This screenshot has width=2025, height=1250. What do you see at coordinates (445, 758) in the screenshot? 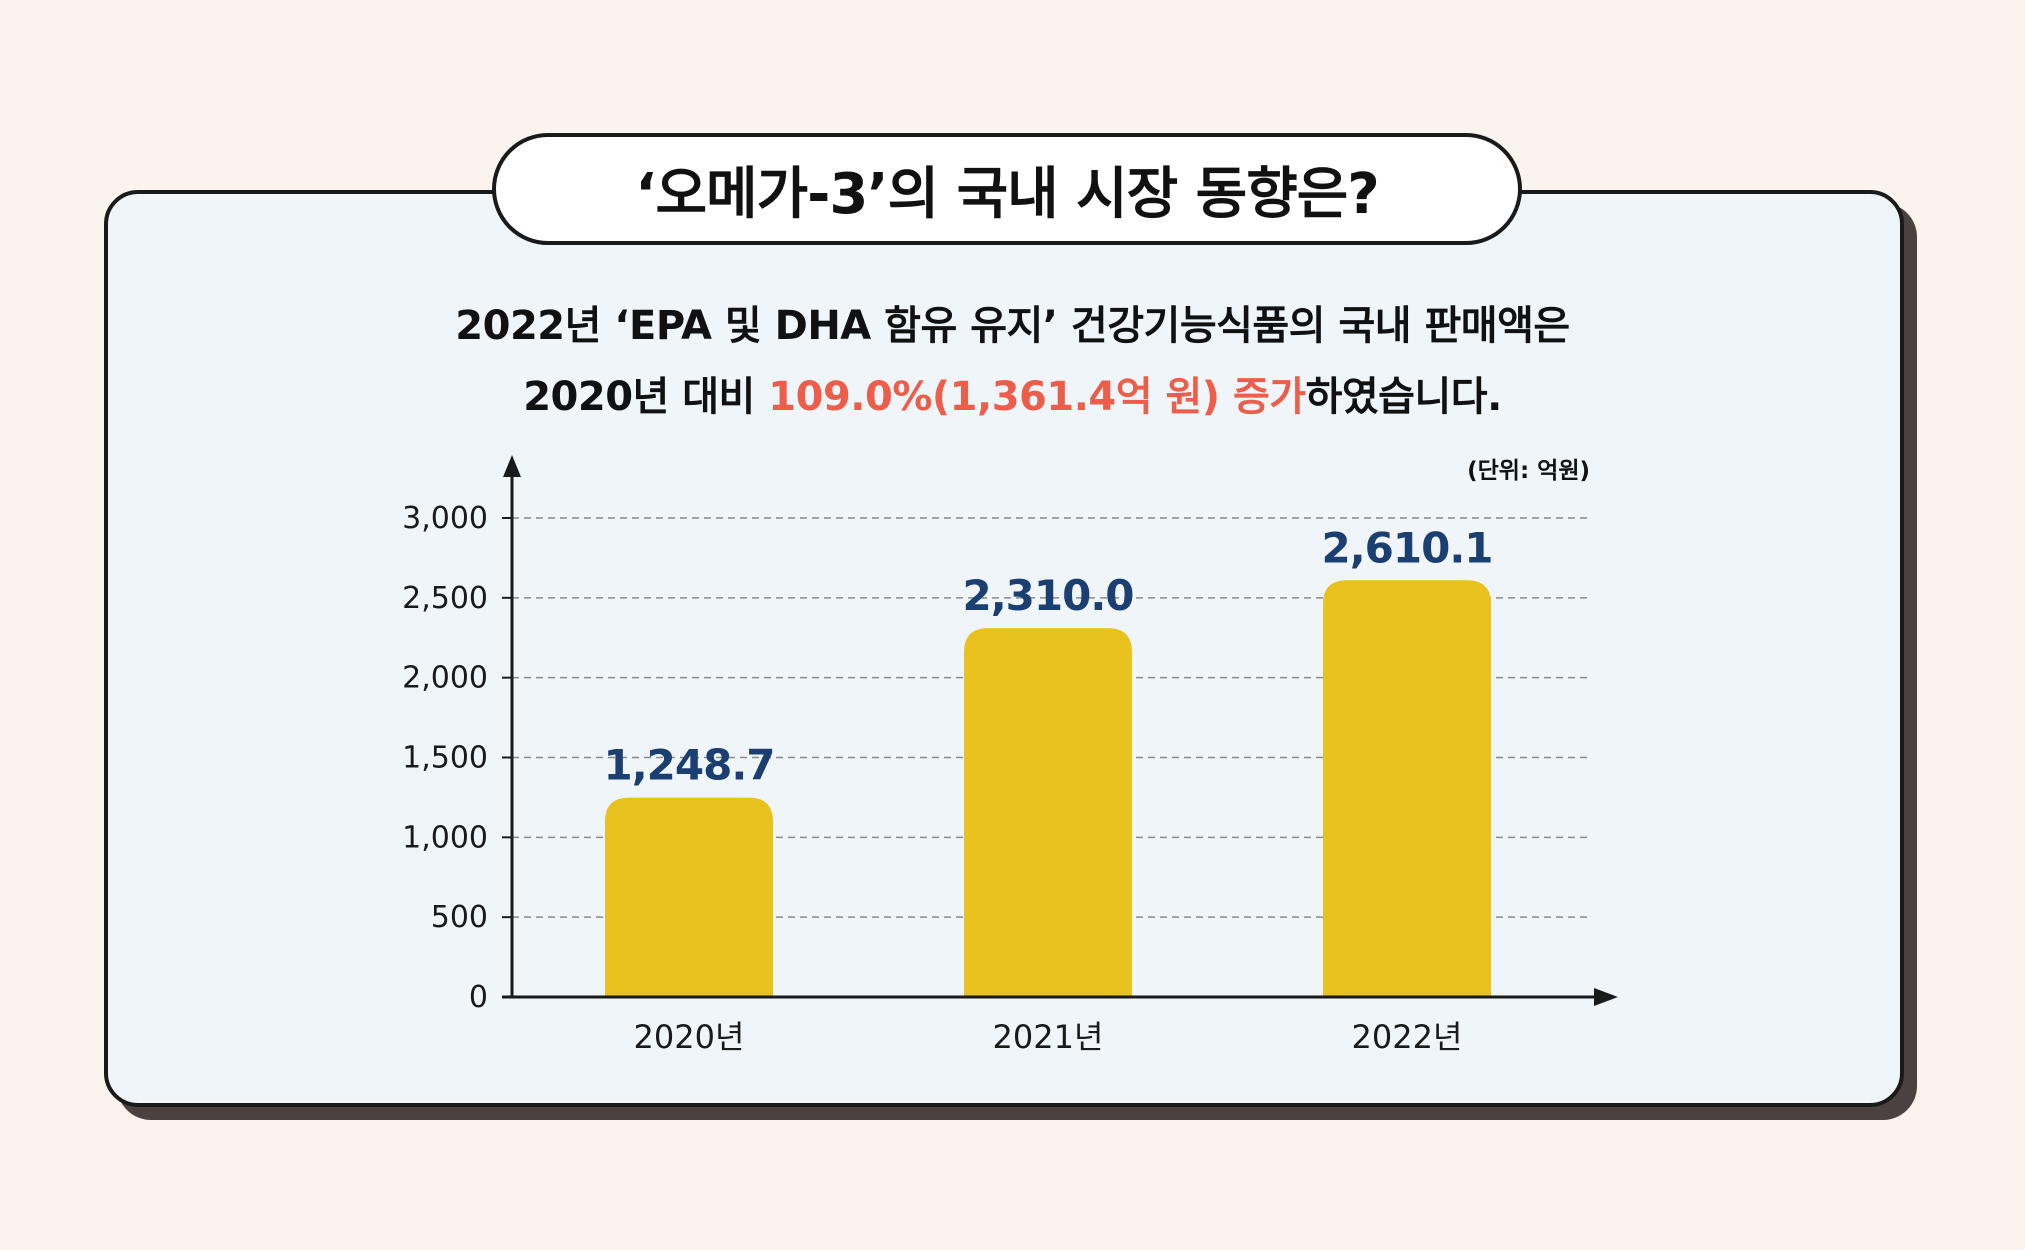
I see `y-tick-label: 1,500` at bounding box center [445, 758].